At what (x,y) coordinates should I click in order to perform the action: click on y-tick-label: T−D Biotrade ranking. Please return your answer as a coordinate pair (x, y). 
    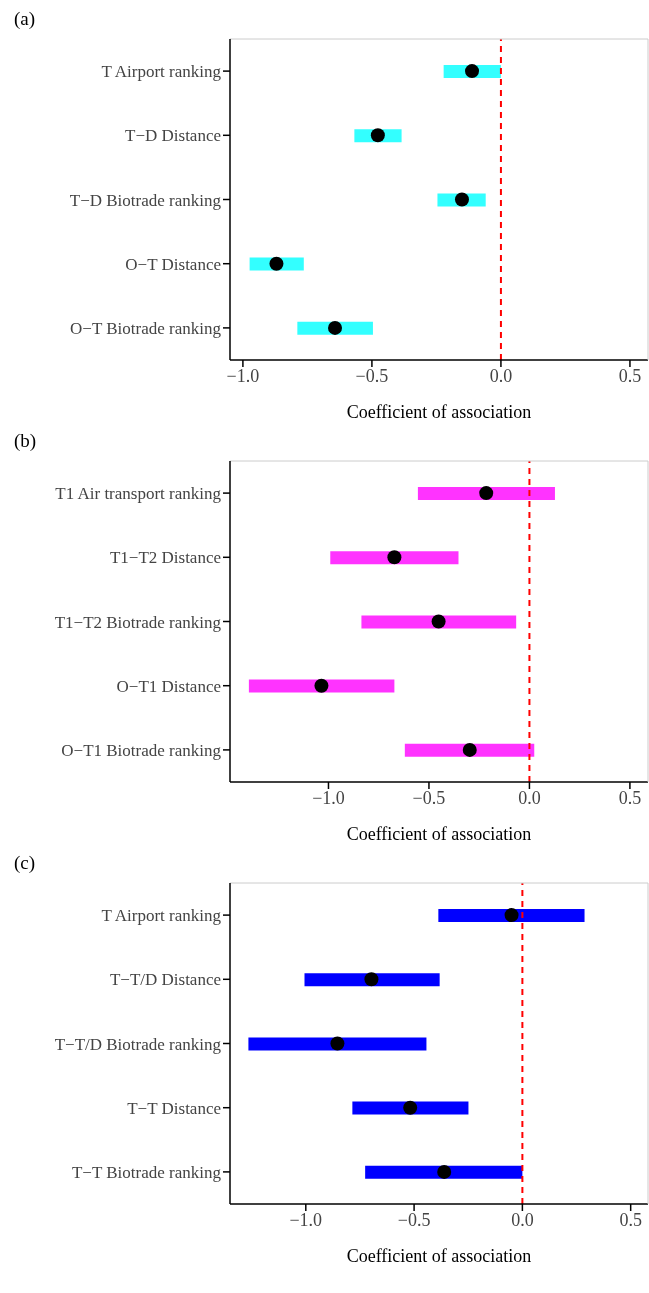
    Looking at the image, I should click on (145, 200).